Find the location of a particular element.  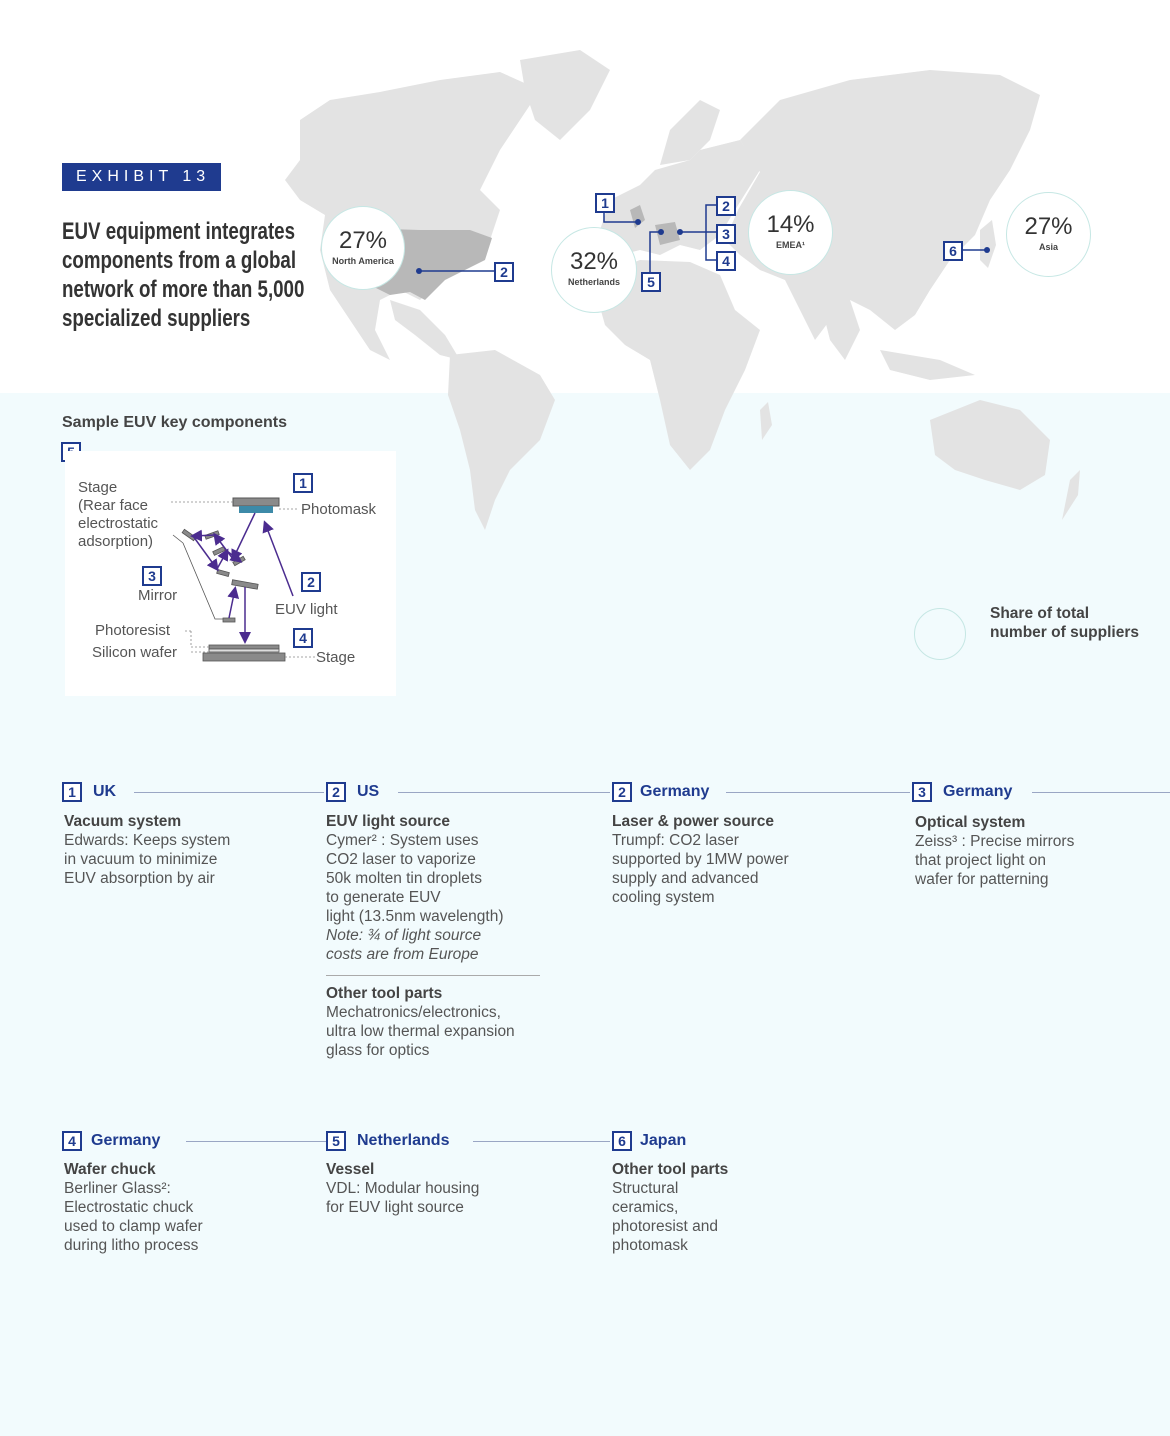

diagram-number-1: 1 is located at coordinates (303, 483).